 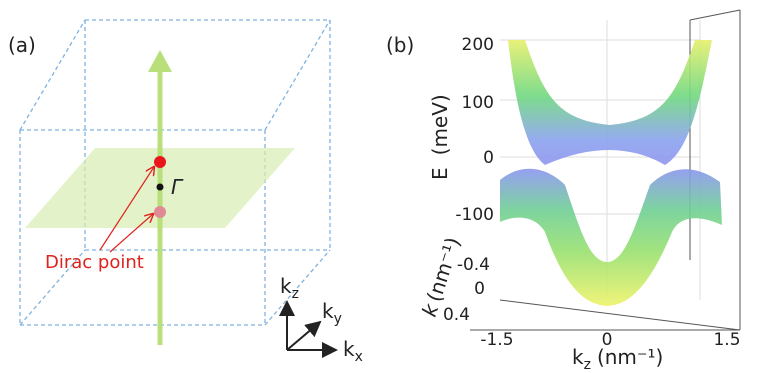 I want to click on kz-axis-title: kz (nm⁻¹), so click(x=617, y=359).